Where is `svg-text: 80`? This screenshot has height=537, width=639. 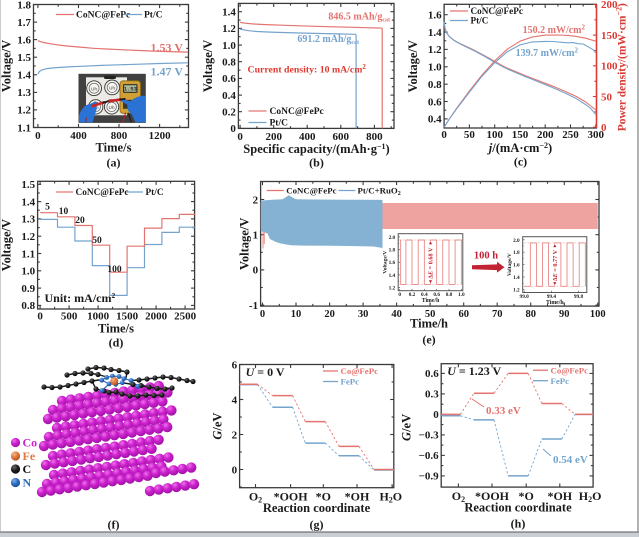
svg-text: 80 is located at coordinates (530, 314).